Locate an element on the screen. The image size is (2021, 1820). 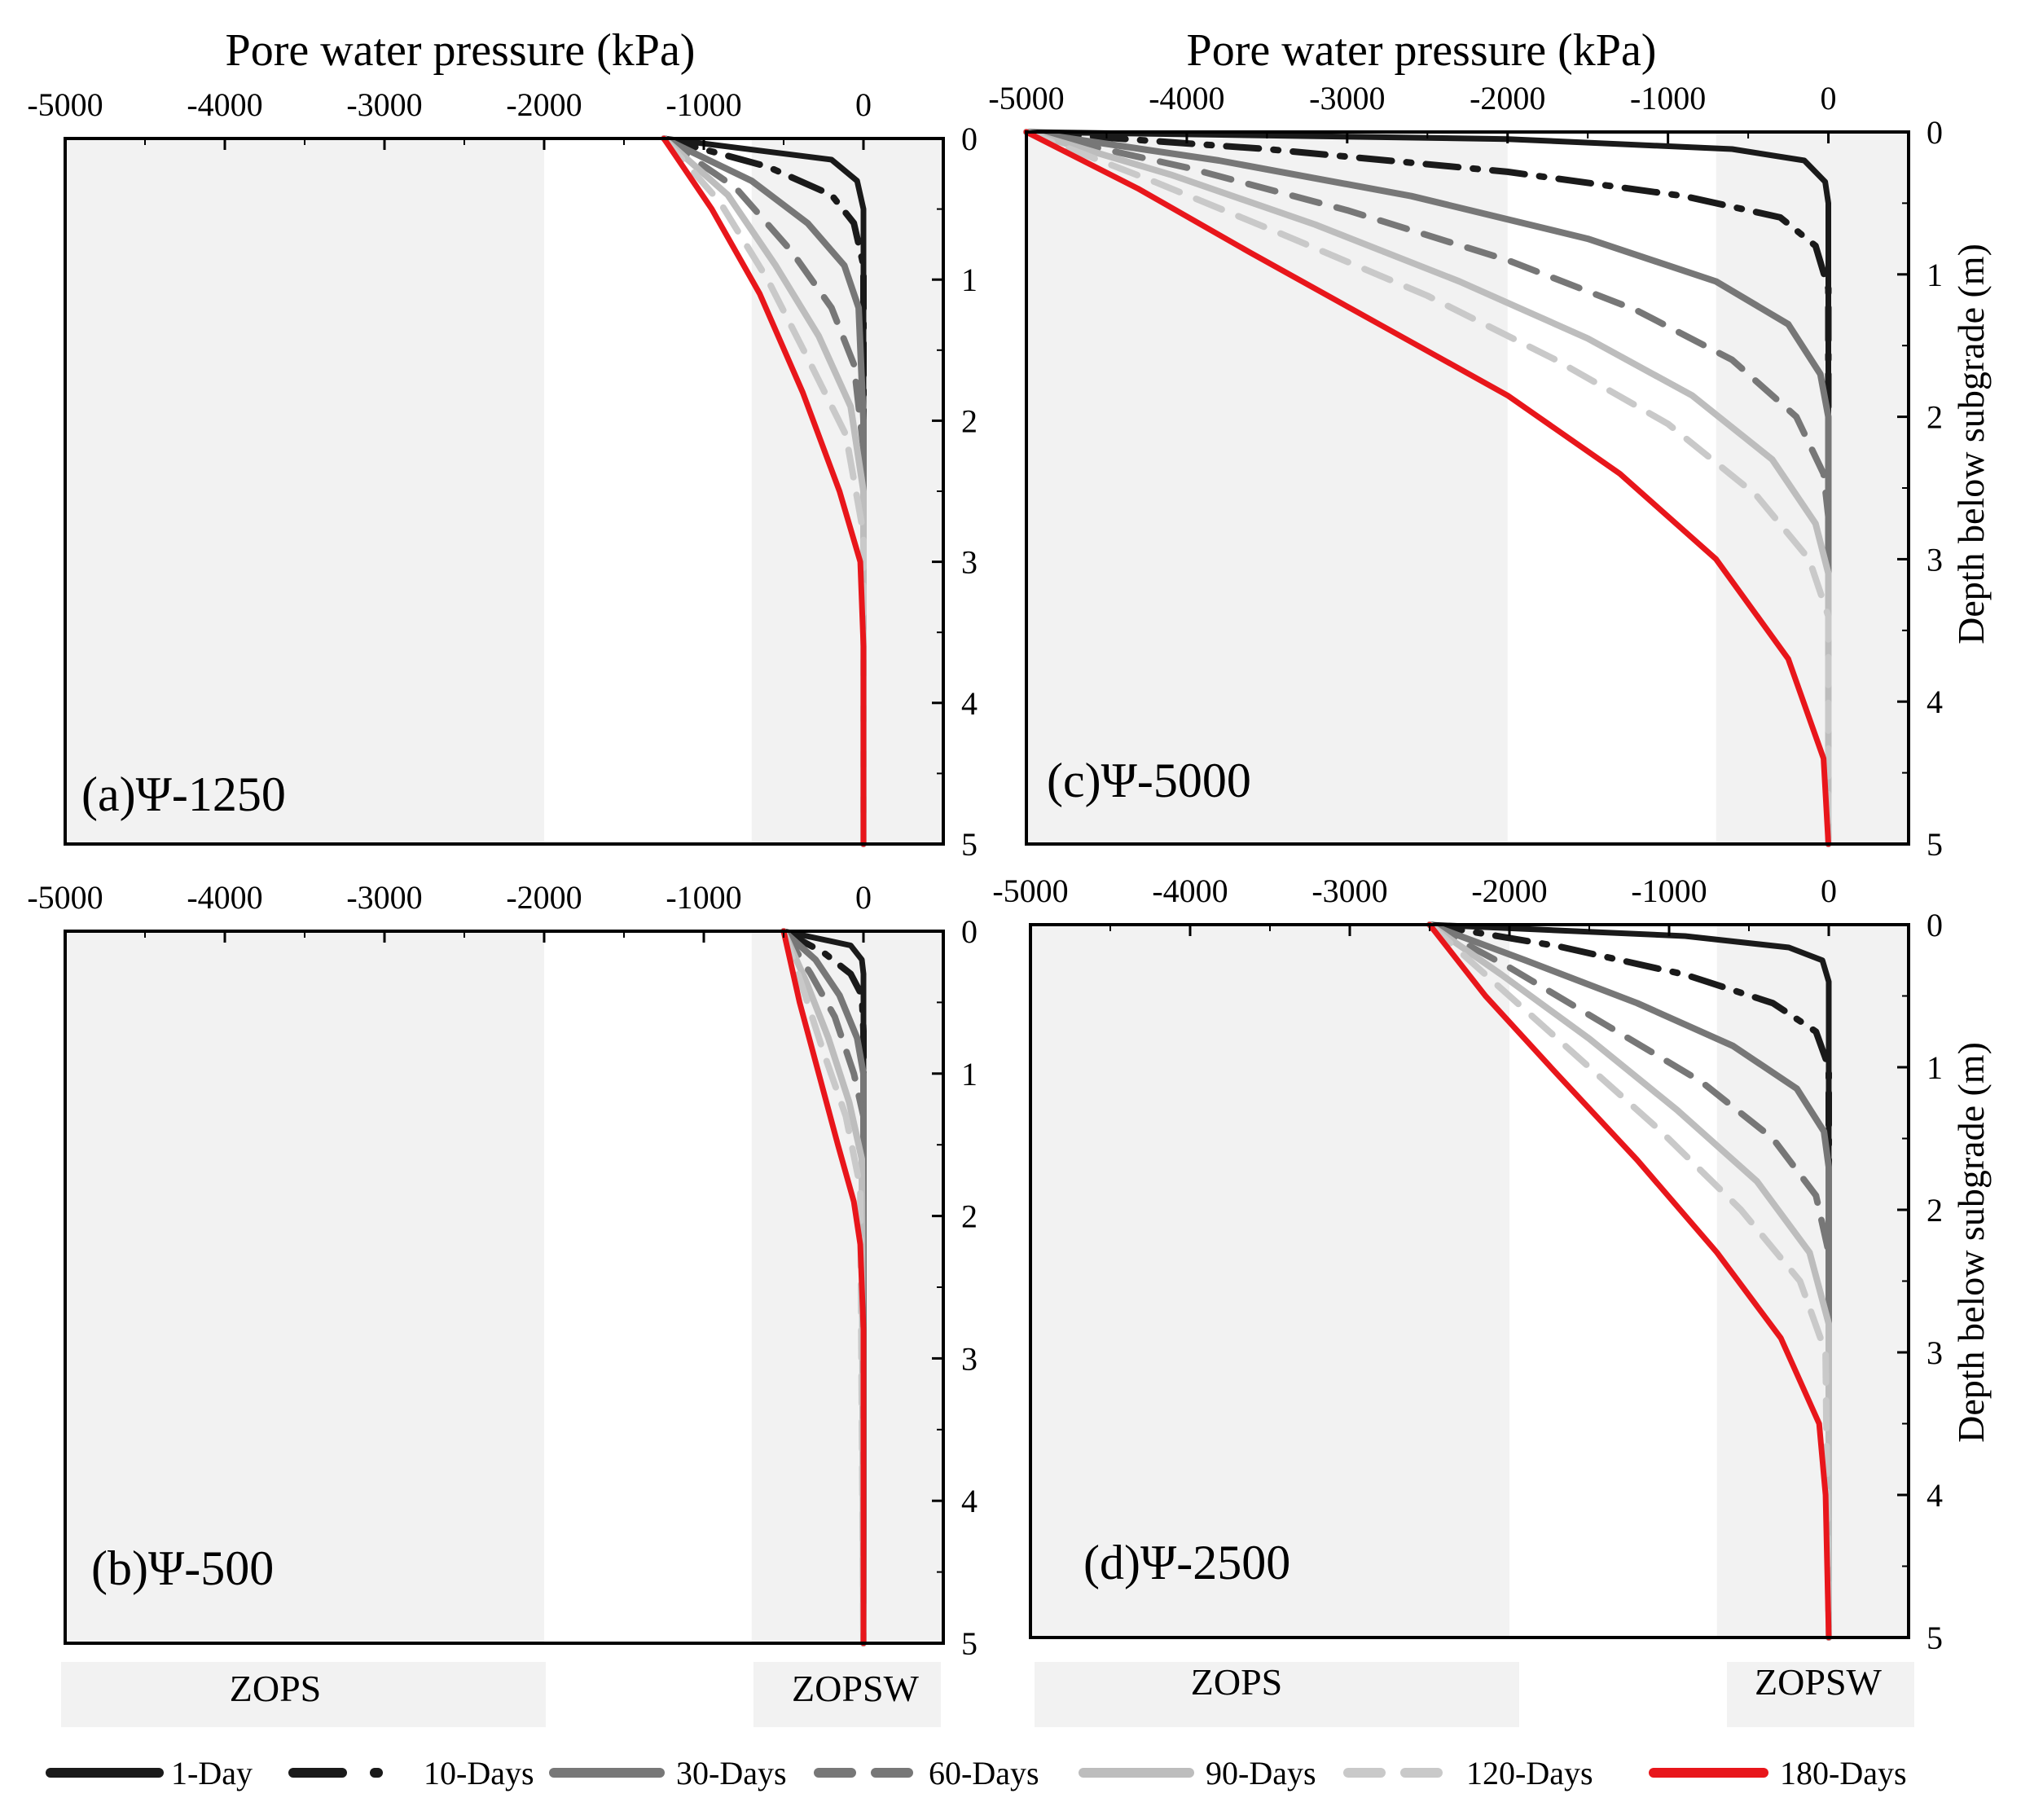
panel-label-c: (c)Ψ-5000 is located at coordinates (1149, 781).